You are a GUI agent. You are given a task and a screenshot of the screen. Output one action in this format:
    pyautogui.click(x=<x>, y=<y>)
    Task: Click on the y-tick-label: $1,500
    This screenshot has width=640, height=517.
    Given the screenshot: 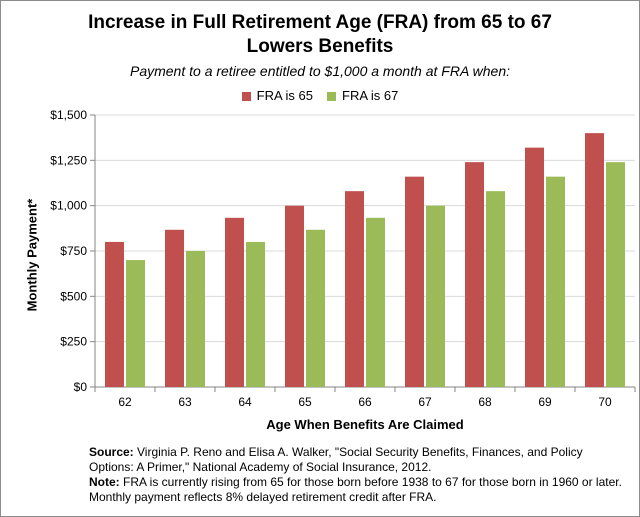 What is the action you would take?
    pyautogui.click(x=68, y=115)
    